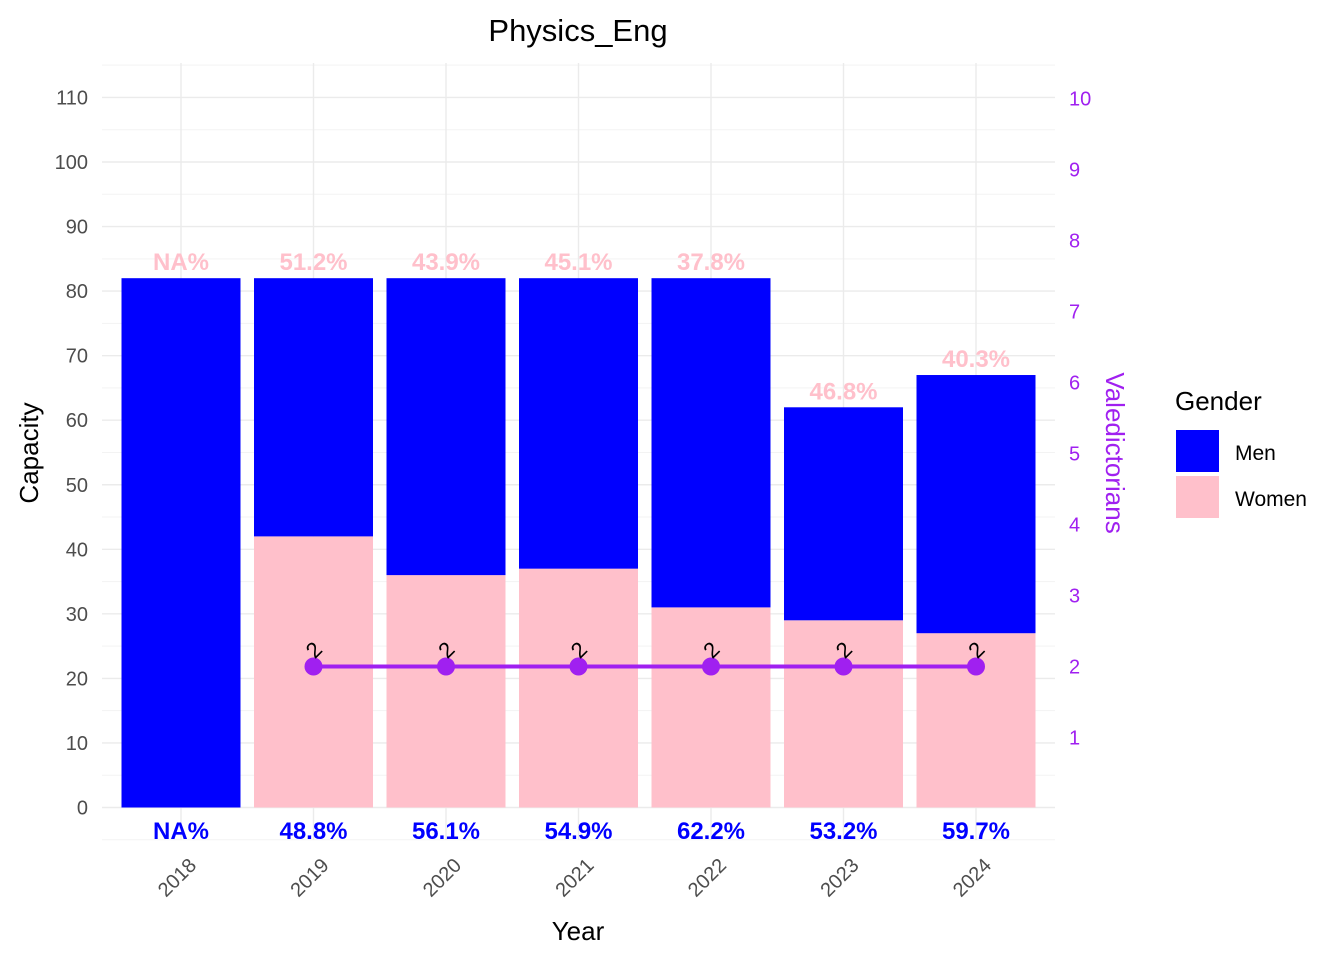 The image size is (1344, 960). I want to click on y-tick-label: 30, so click(77, 615).